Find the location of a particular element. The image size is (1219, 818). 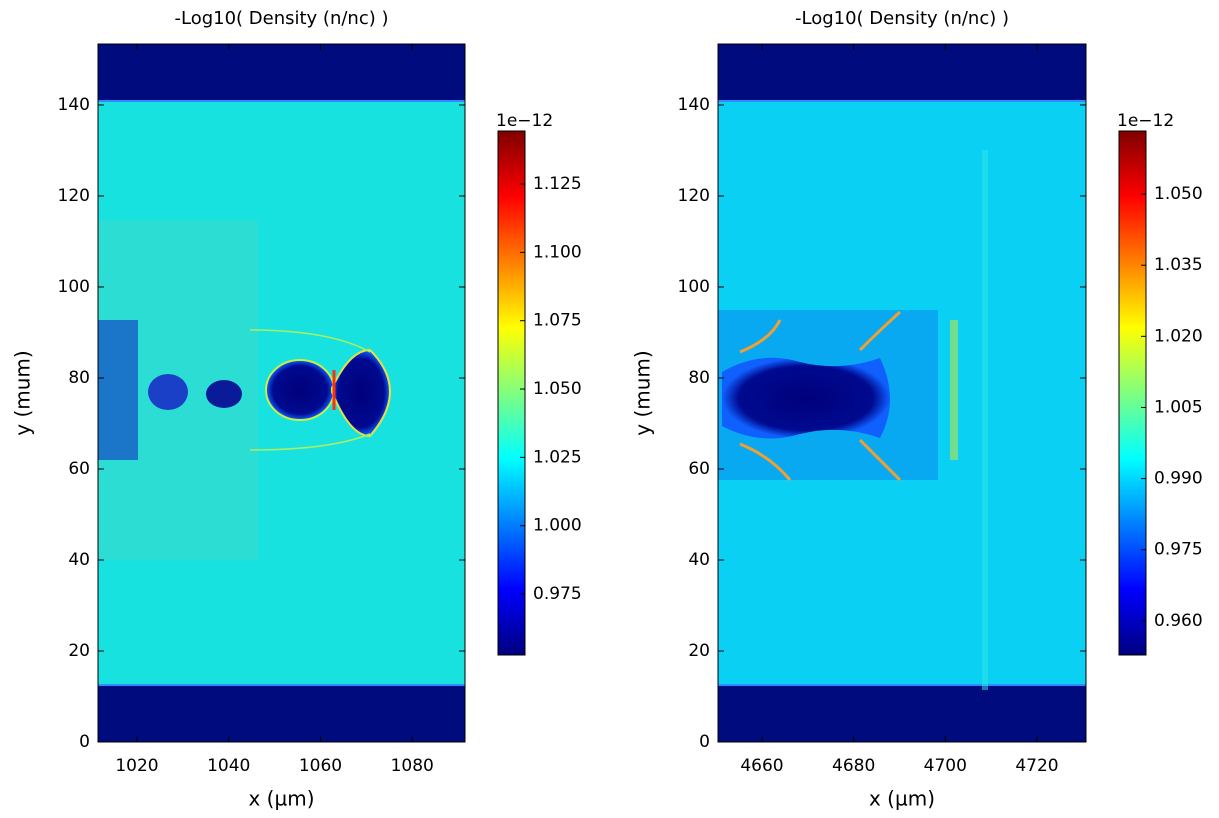

colorbar-tick-label: 1.075 is located at coordinates (557, 321).